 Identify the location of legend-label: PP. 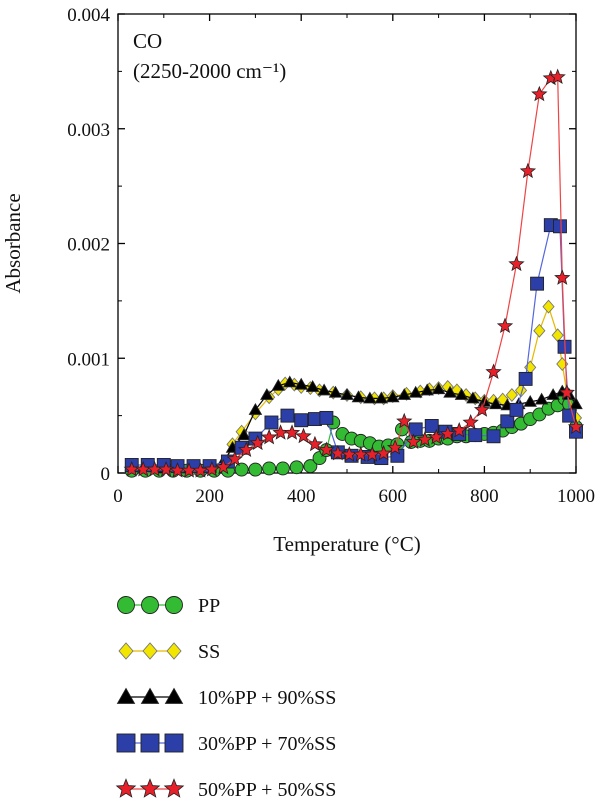
(209, 606).